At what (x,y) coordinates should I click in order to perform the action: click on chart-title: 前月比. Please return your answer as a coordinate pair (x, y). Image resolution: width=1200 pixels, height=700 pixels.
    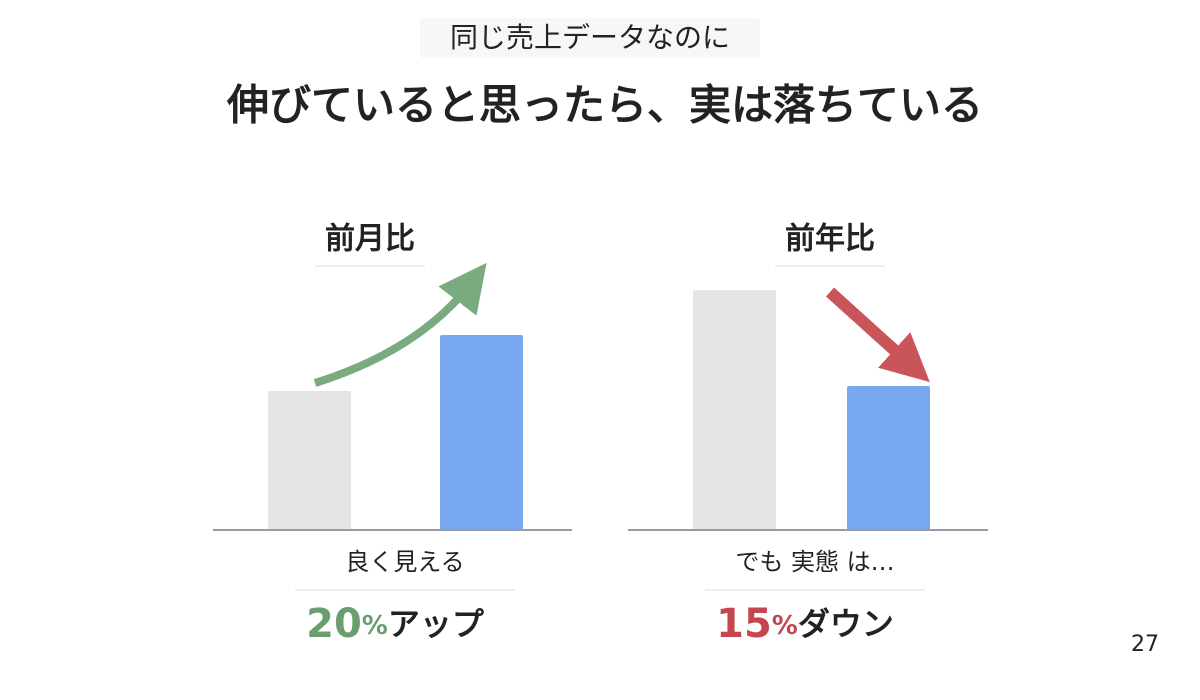
    Looking at the image, I should click on (370, 239).